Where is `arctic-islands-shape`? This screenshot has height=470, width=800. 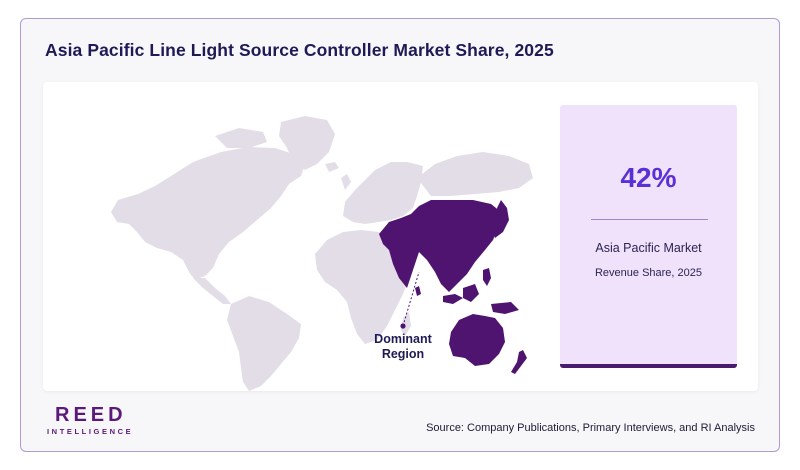
arctic-islands-shape is located at coordinates (241, 138).